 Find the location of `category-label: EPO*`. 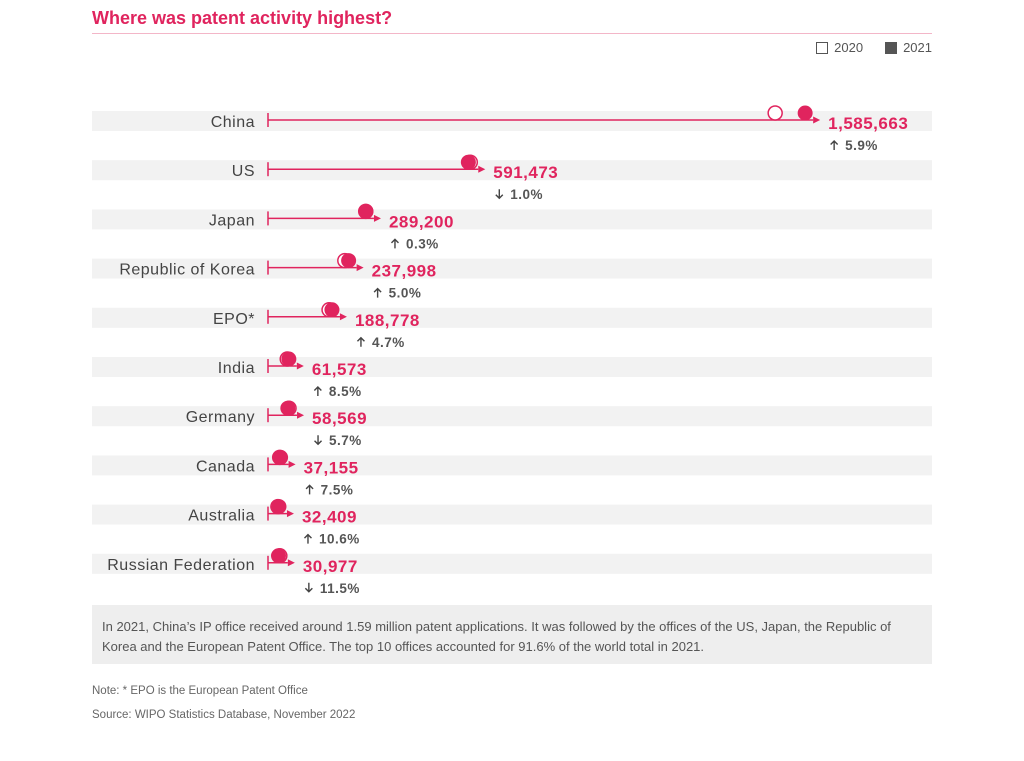

category-label: EPO* is located at coordinates (234, 319).